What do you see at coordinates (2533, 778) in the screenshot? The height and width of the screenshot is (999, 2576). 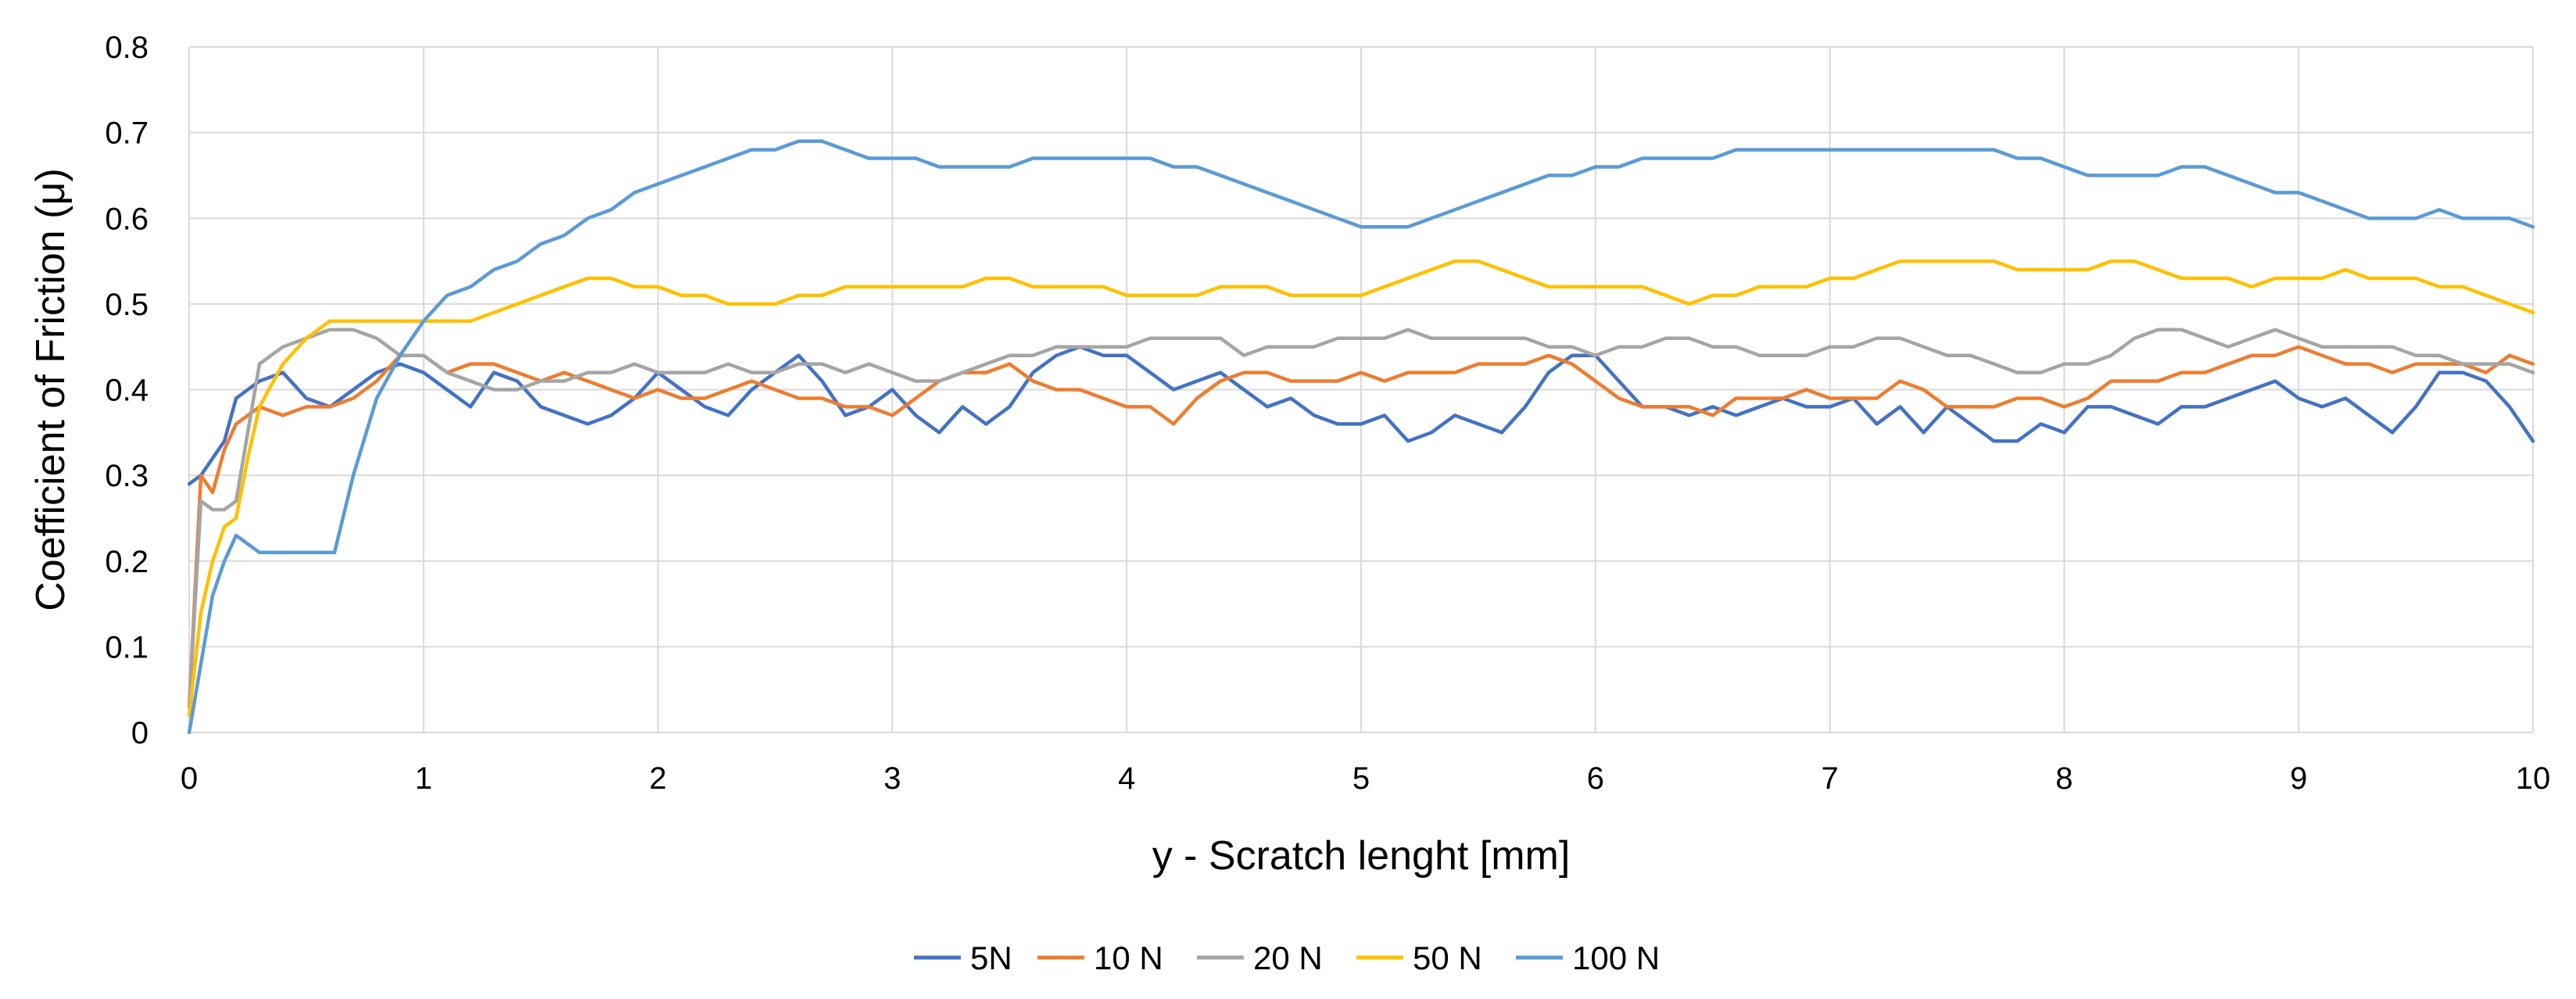 I see `x-tick-label: 10` at bounding box center [2533, 778].